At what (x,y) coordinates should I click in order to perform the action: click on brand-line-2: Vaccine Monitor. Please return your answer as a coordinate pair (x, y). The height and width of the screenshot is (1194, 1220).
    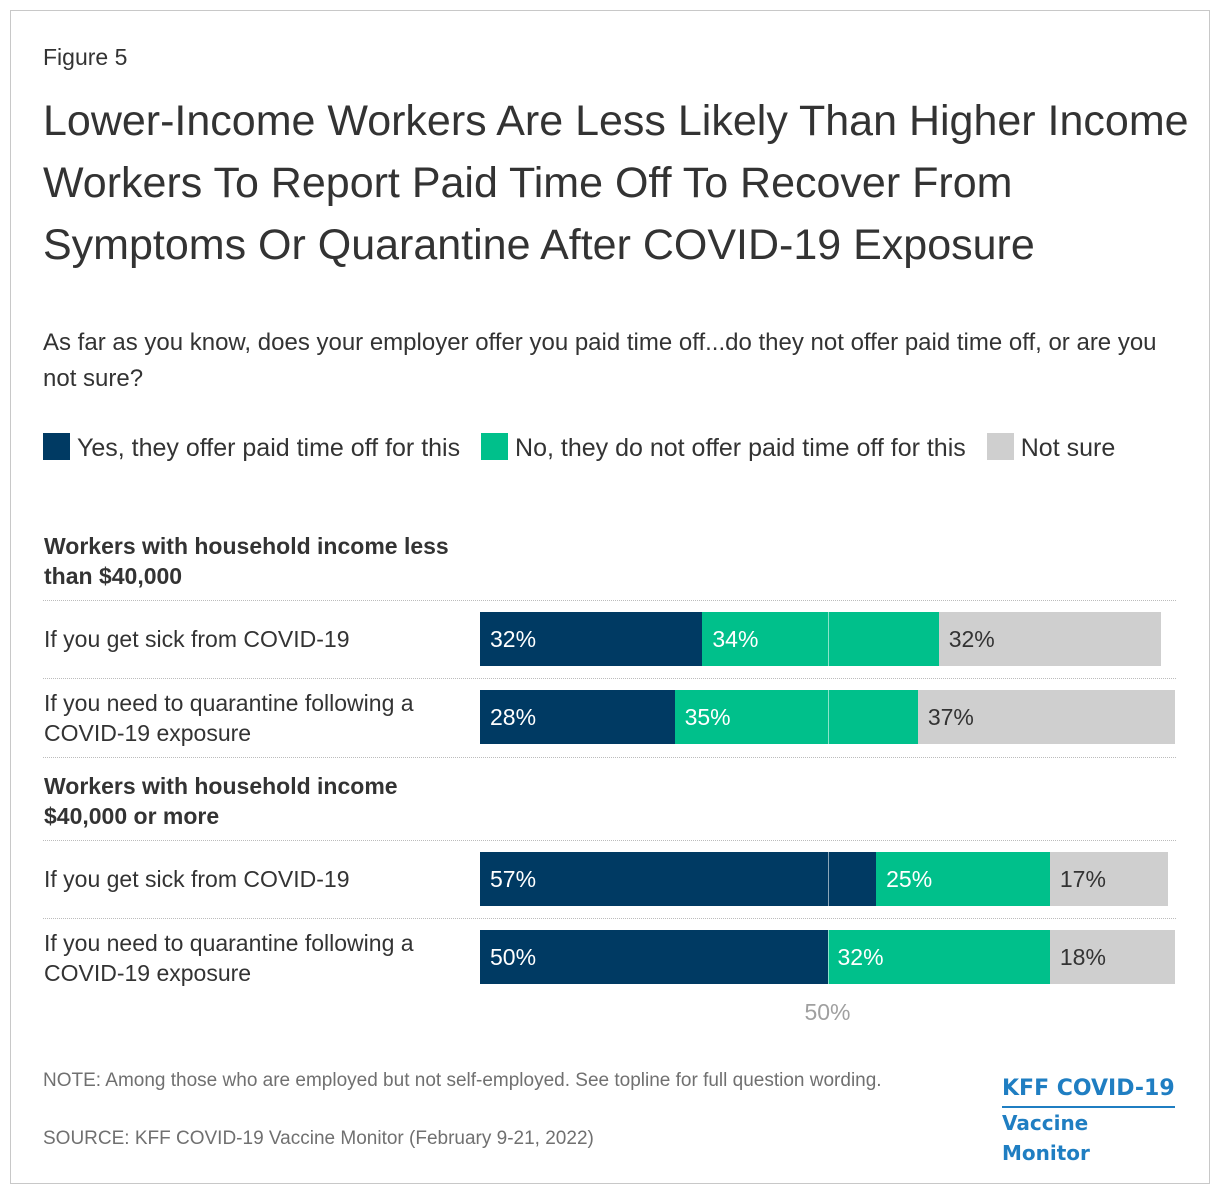
    Looking at the image, I should click on (1046, 1138).